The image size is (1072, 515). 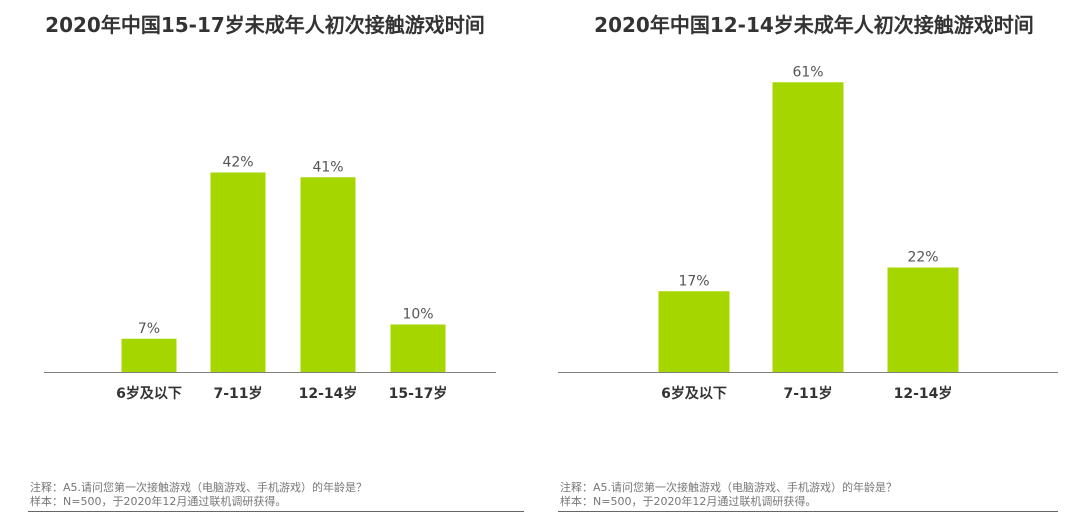 I want to click on data-label: 7%, so click(x=149, y=329).